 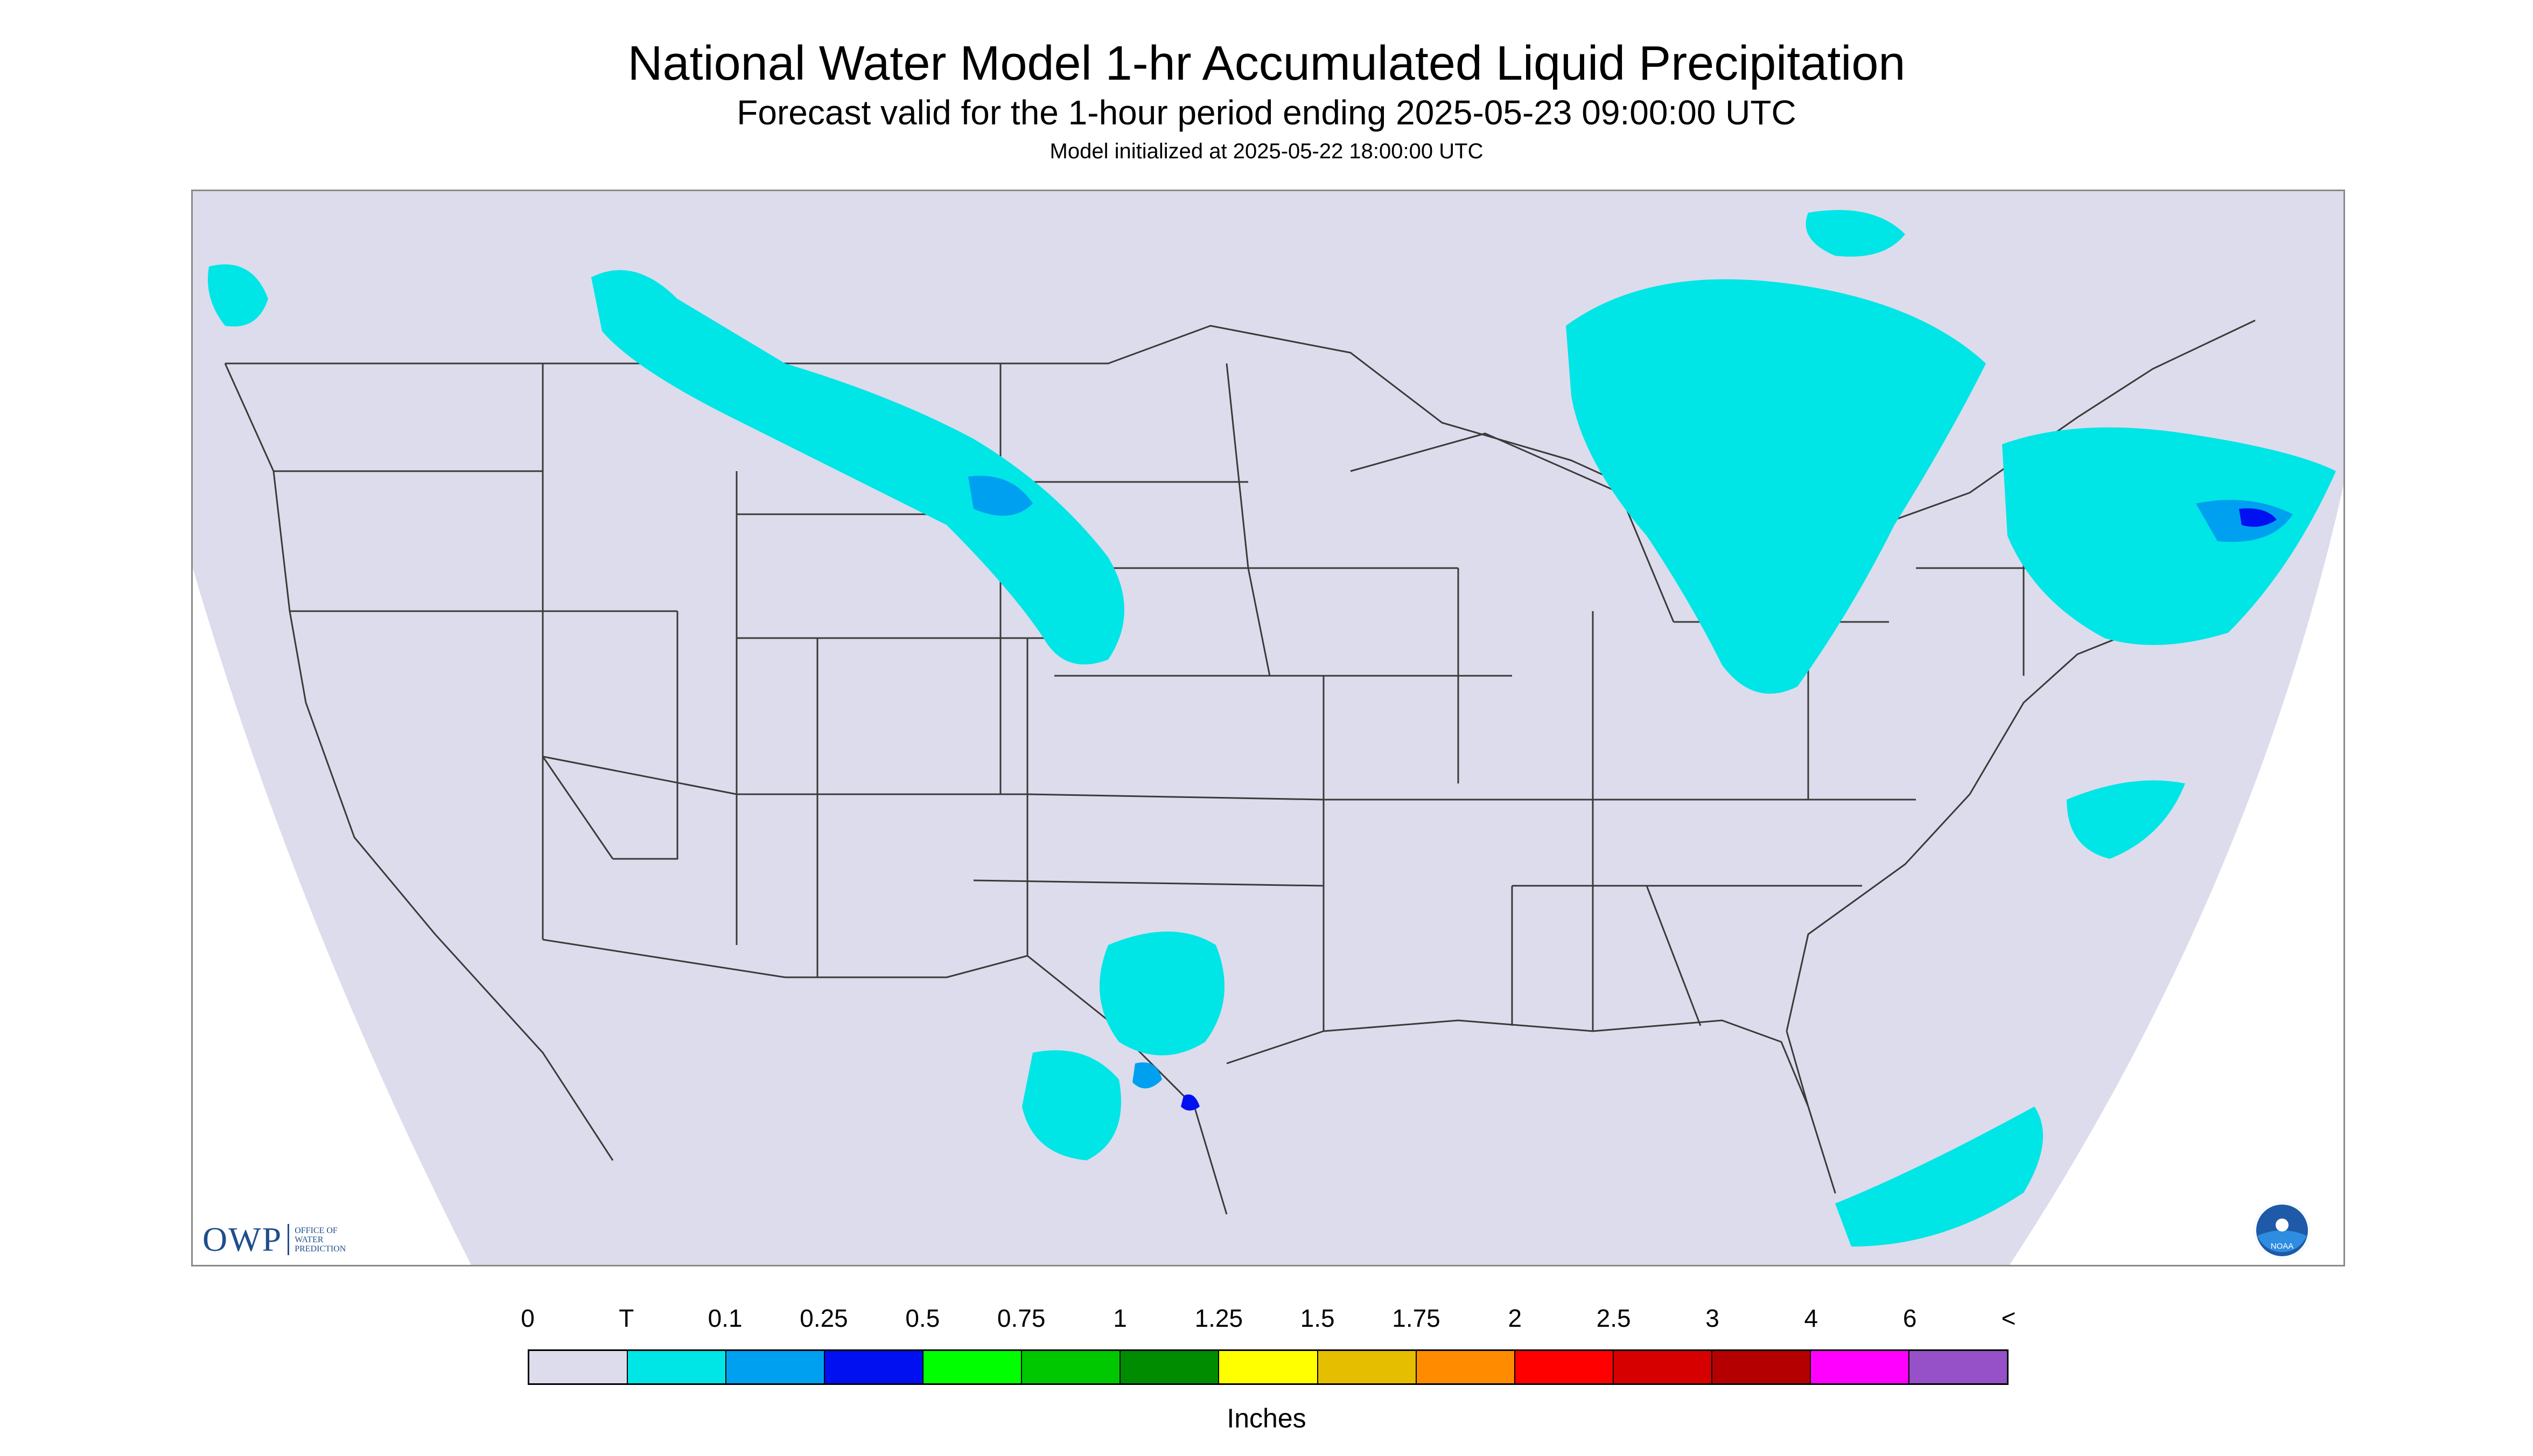 I want to click on noaa-logo-text: NOAA, so click(x=2283, y=1246).